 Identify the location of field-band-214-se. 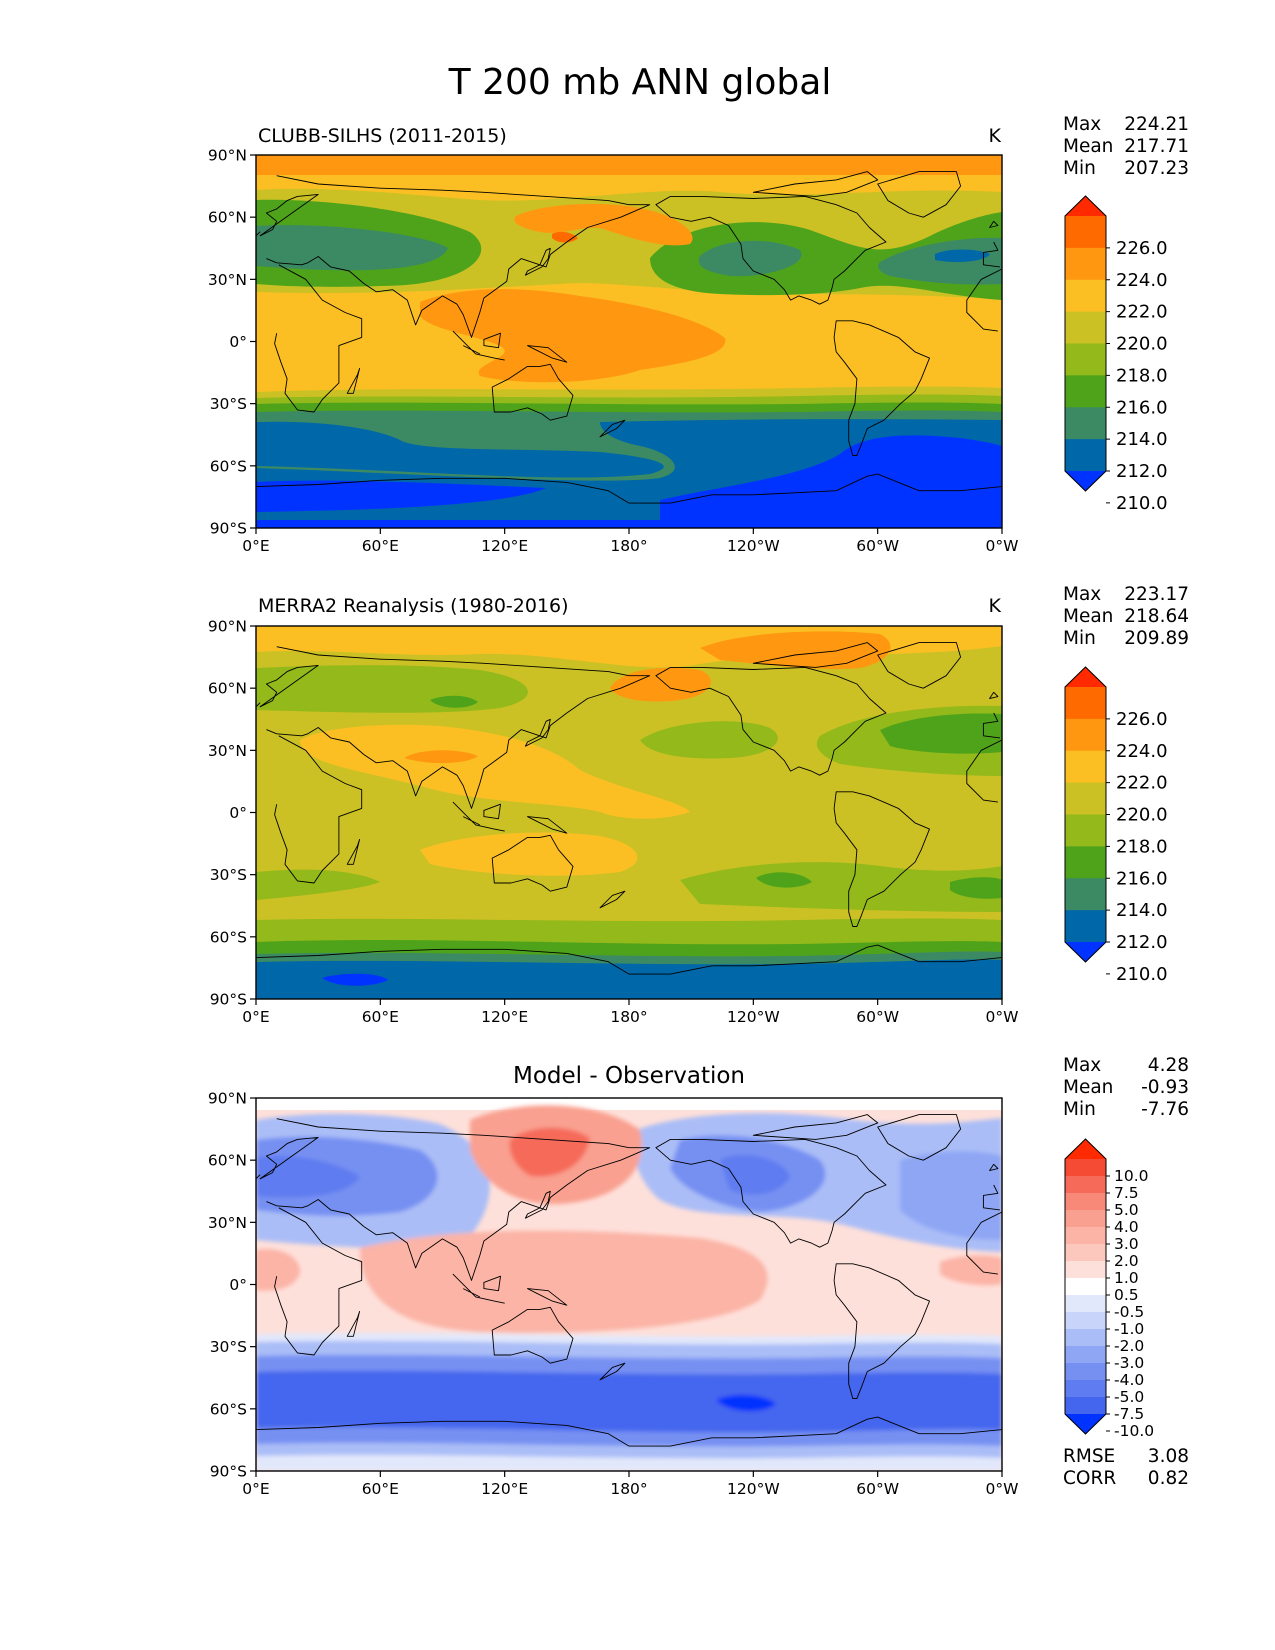
(784, 880).